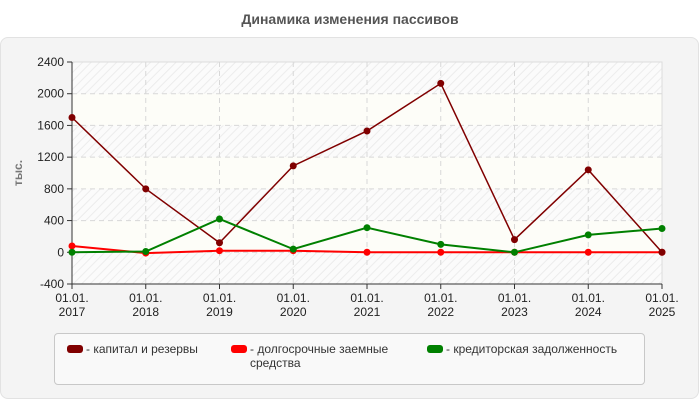 Image resolution: width=700 pixels, height=400 pixels. I want to click on x-tick-label: 2025, so click(662, 312).